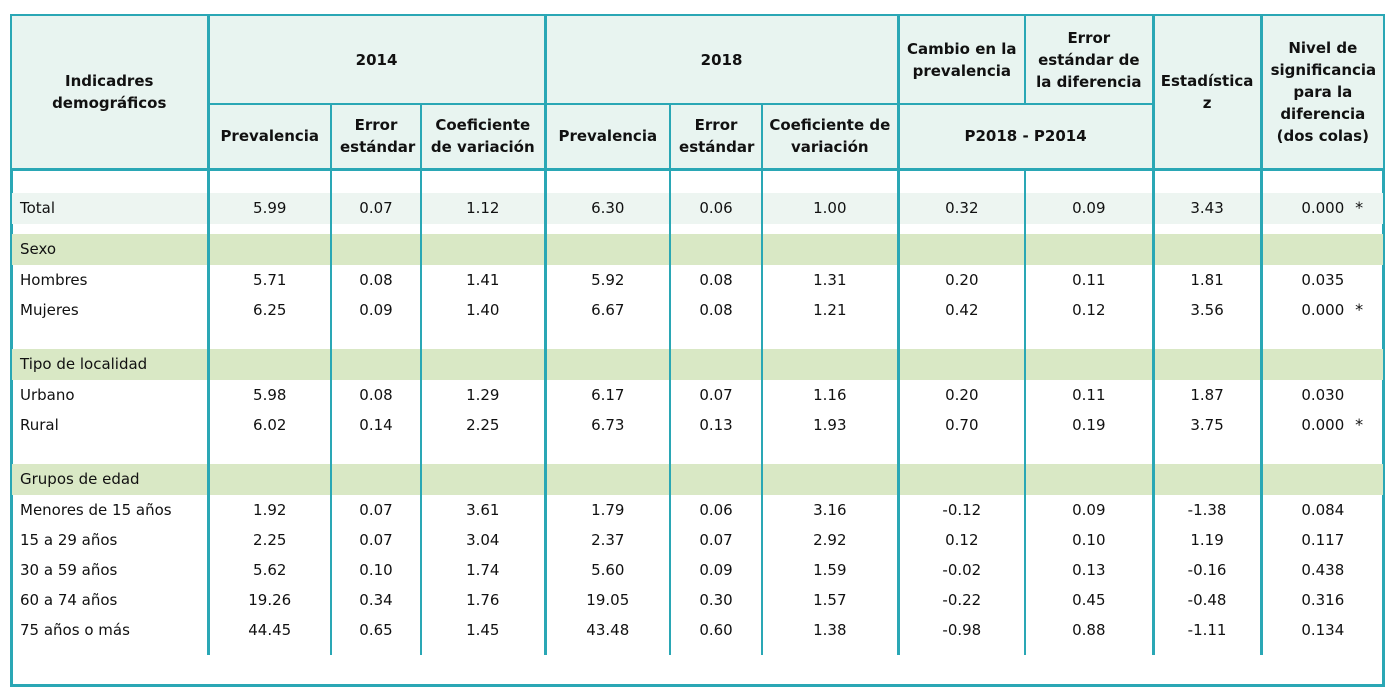 This screenshot has height=700, width=1400. I want to click on cell-value: 0.19, so click(1090, 424).